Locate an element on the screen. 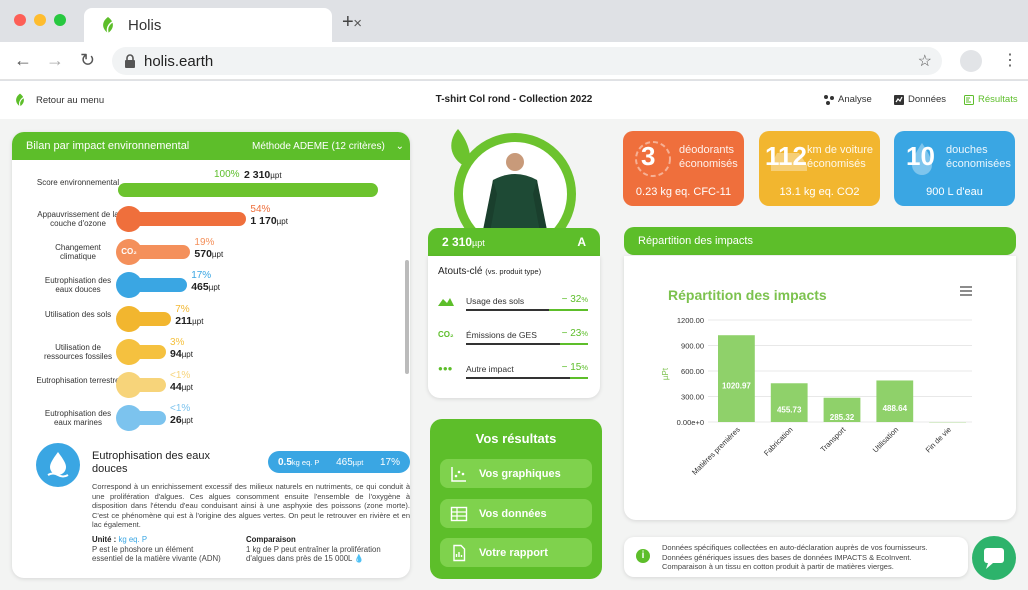 This screenshot has height=590, width=1028. method-selector: Méthode ADEME (12 critères) ⌄ is located at coordinates (328, 146).